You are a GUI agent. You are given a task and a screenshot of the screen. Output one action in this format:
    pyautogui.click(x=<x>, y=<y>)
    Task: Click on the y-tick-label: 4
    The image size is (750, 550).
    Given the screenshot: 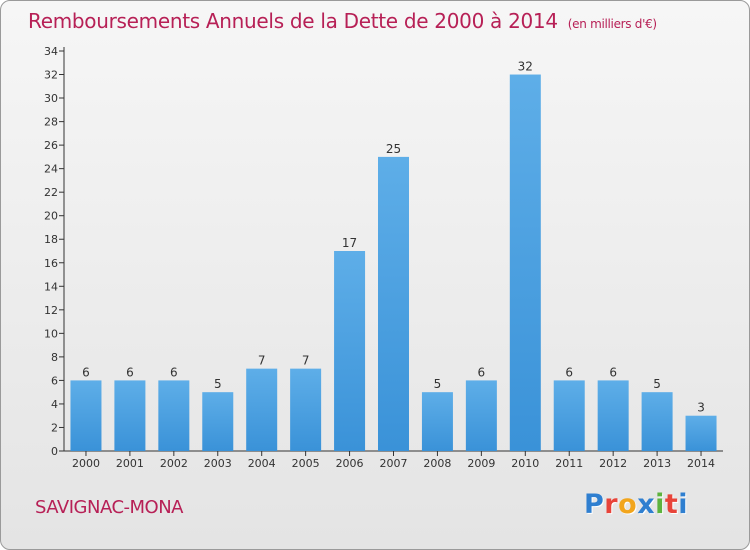 What is the action you would take?
    pyautogui.click(x=54, y=404)
    